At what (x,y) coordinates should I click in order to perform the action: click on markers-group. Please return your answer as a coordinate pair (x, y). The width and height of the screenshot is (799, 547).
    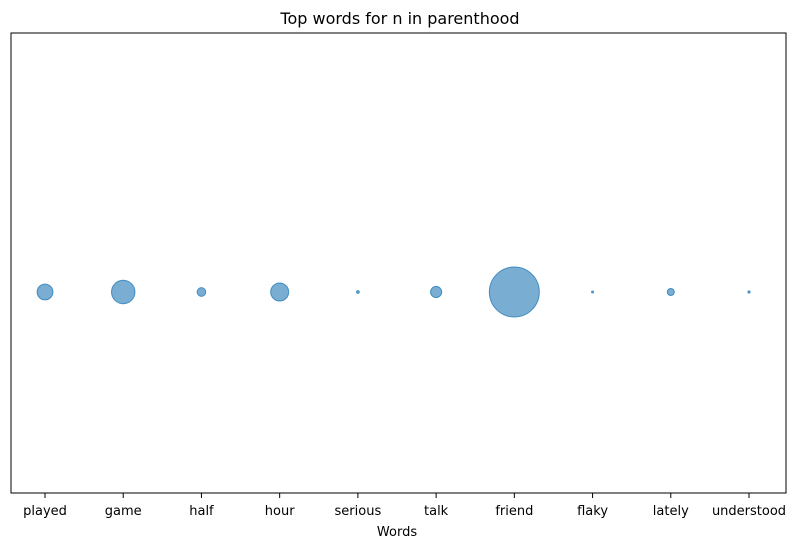
    Looking at the image, I should click on (393, 292).